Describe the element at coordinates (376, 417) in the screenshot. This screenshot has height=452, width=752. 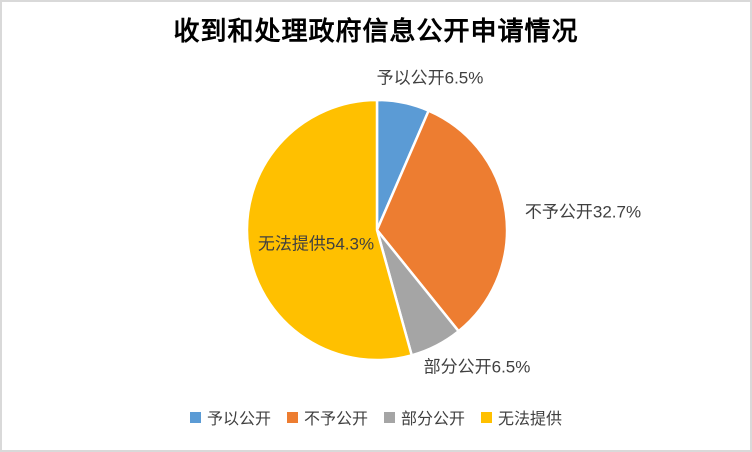
I see `legend: 予以公开 不予公开 部分公开 无法提供` at that location.